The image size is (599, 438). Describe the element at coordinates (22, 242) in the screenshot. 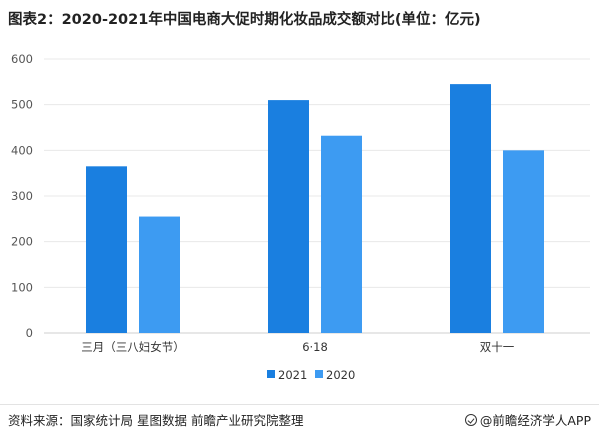

I see `y-tick-label: 200` at that location.